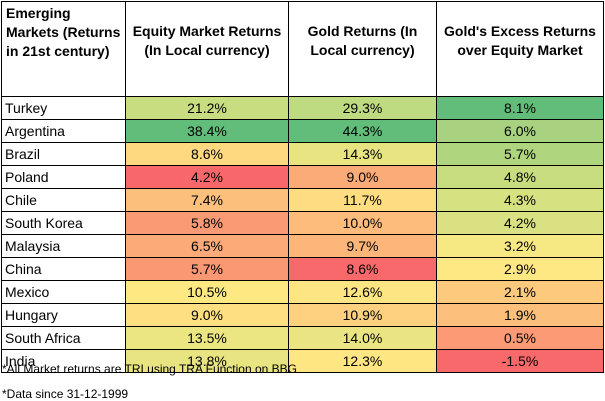  I want to click on table-row: Chile 7.4% 11.7% 4.3%, so click(302, 200).